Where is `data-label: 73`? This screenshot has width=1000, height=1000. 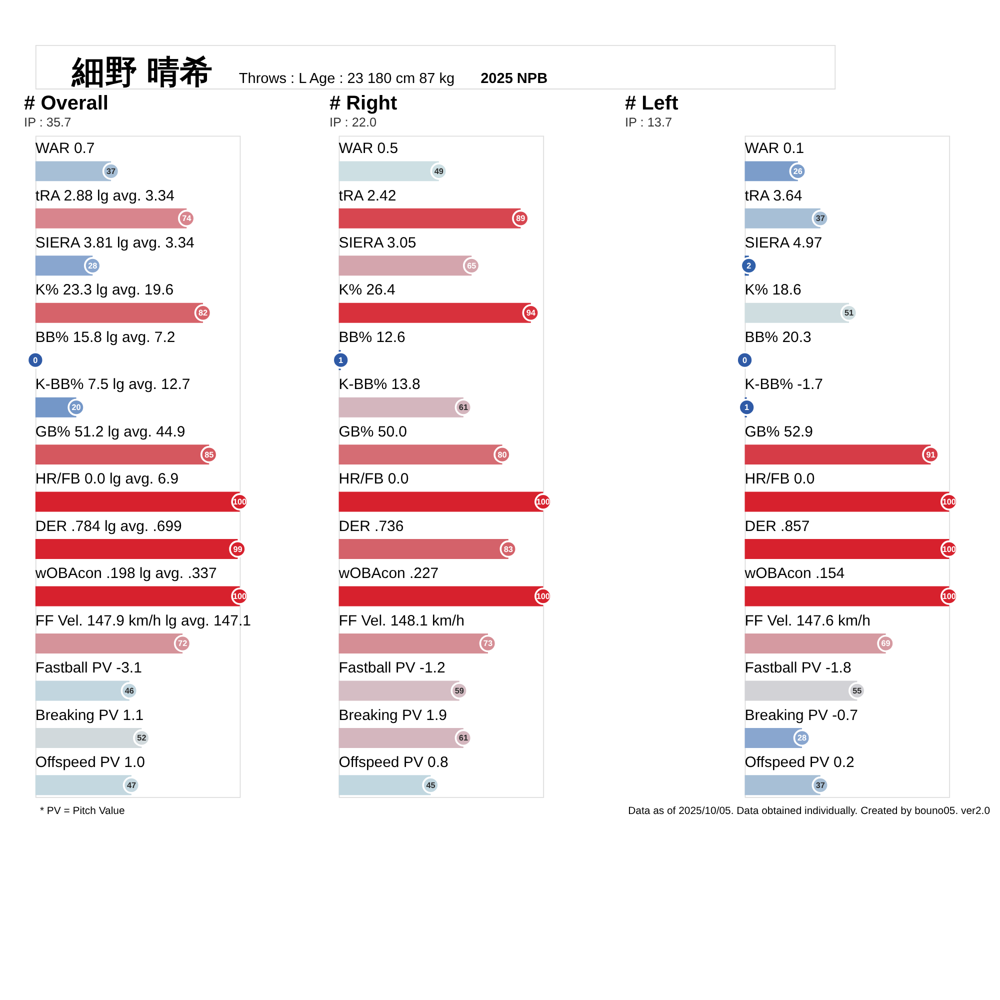 data-label: 73 is located at coordinates (488, 643).